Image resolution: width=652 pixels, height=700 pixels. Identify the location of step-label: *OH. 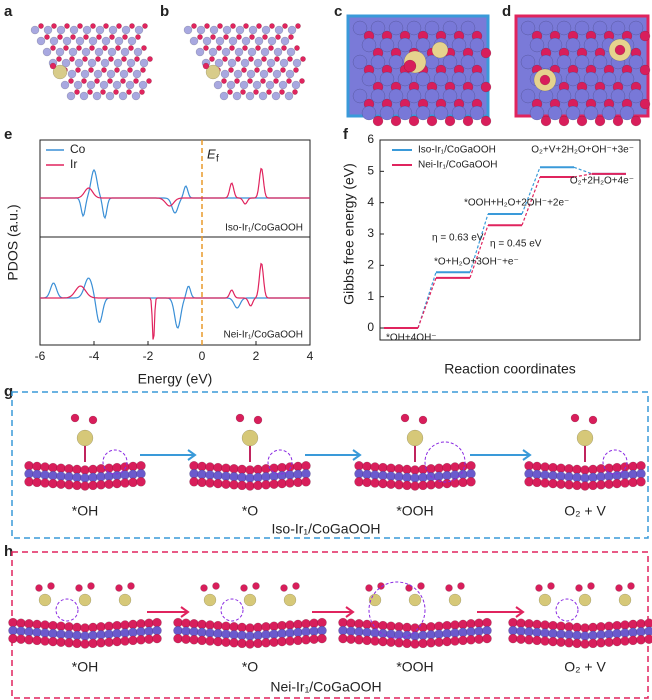
(85, 511).